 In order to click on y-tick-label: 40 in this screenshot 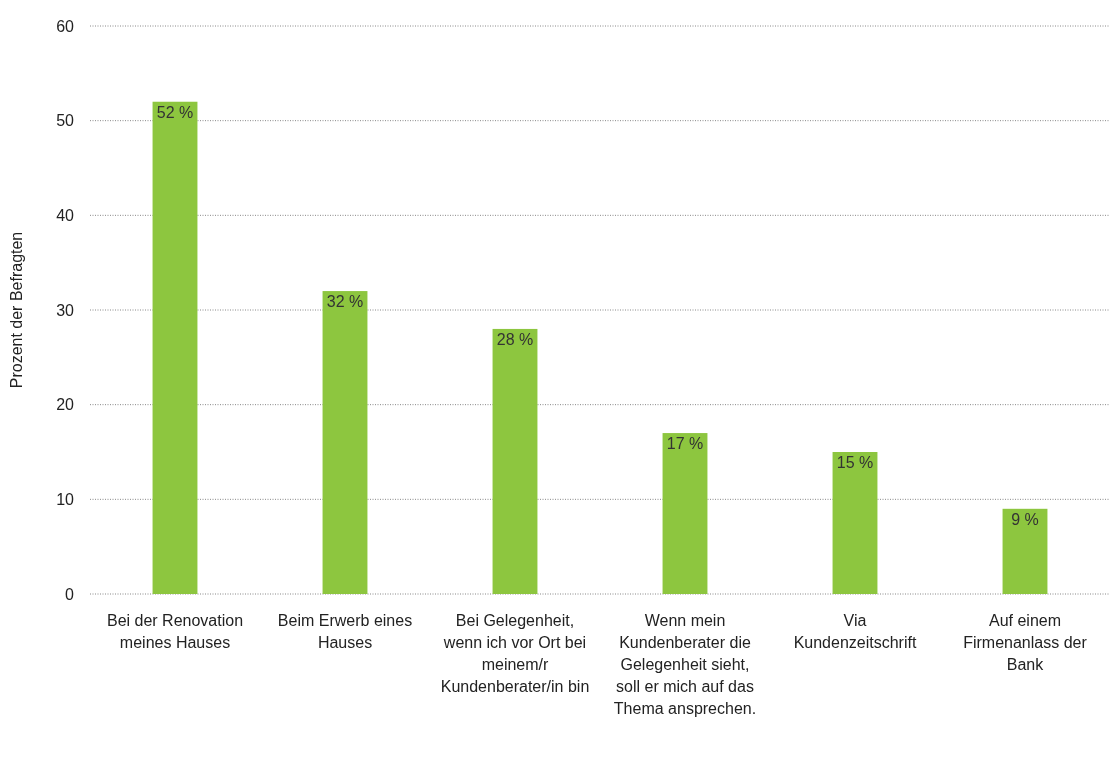, I will do `click(65, 215)`.